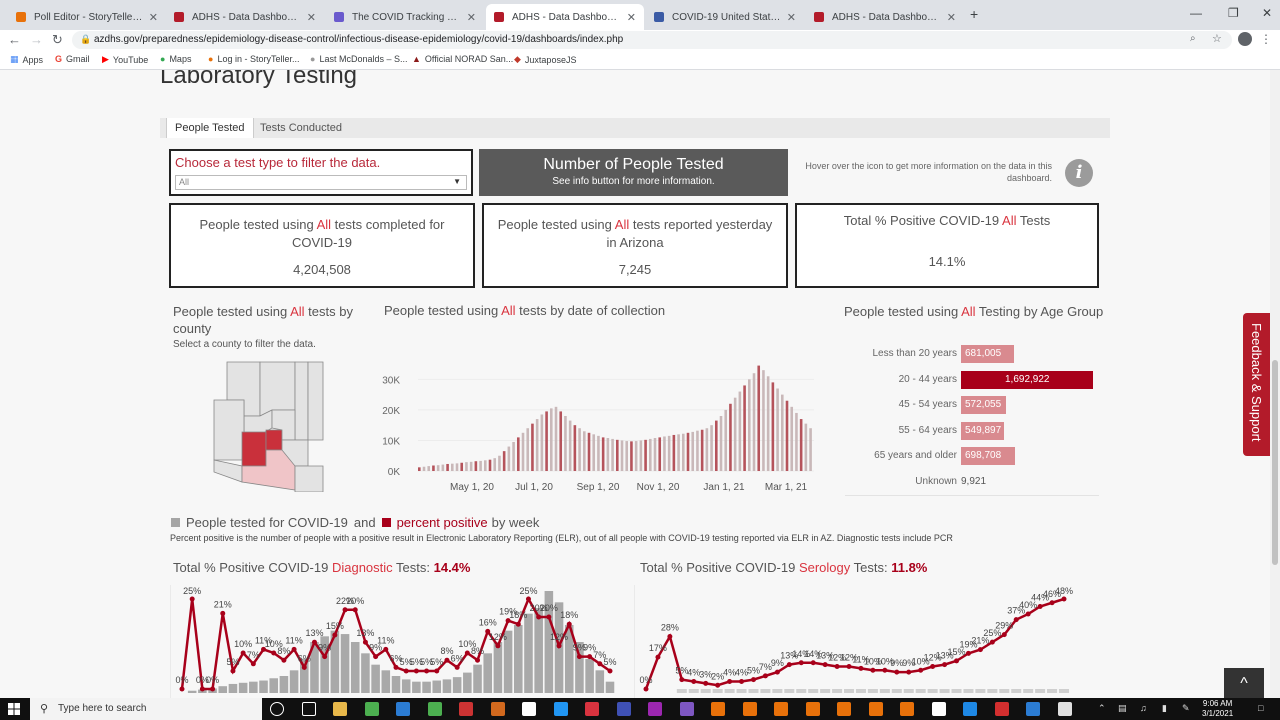  I want to click on tray-battery-icon: ▮, so click(1164, 708).